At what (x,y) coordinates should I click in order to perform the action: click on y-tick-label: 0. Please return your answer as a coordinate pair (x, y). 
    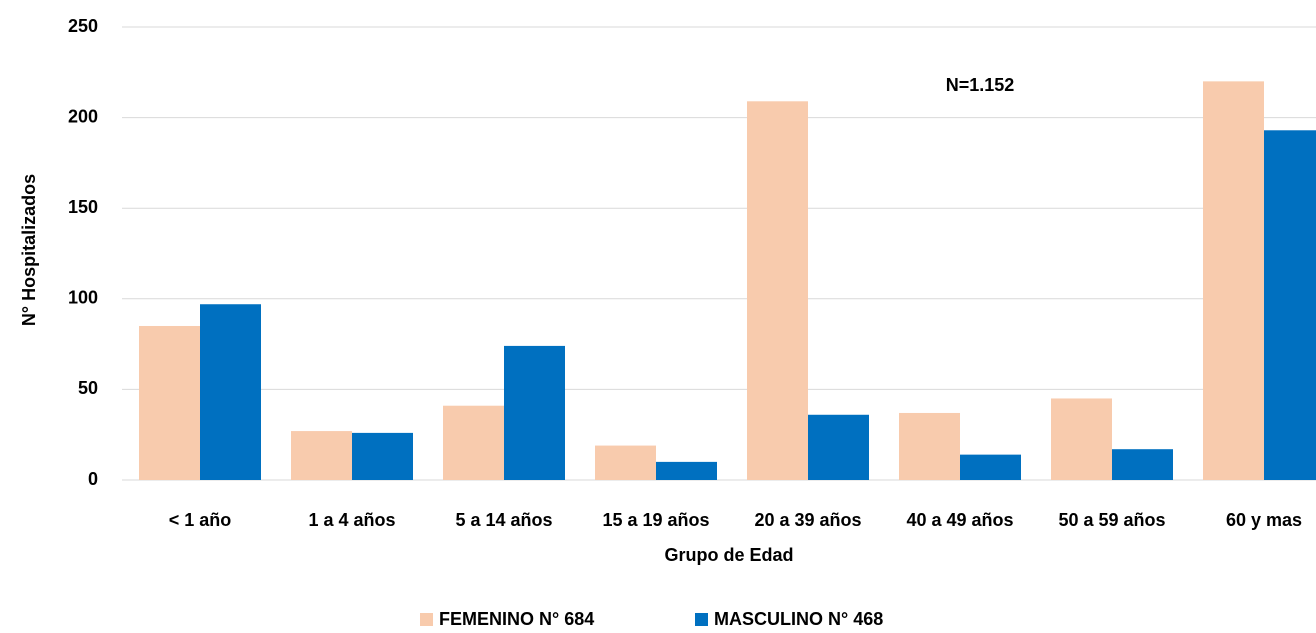
    Looking at the image, I should click on (93, 479).